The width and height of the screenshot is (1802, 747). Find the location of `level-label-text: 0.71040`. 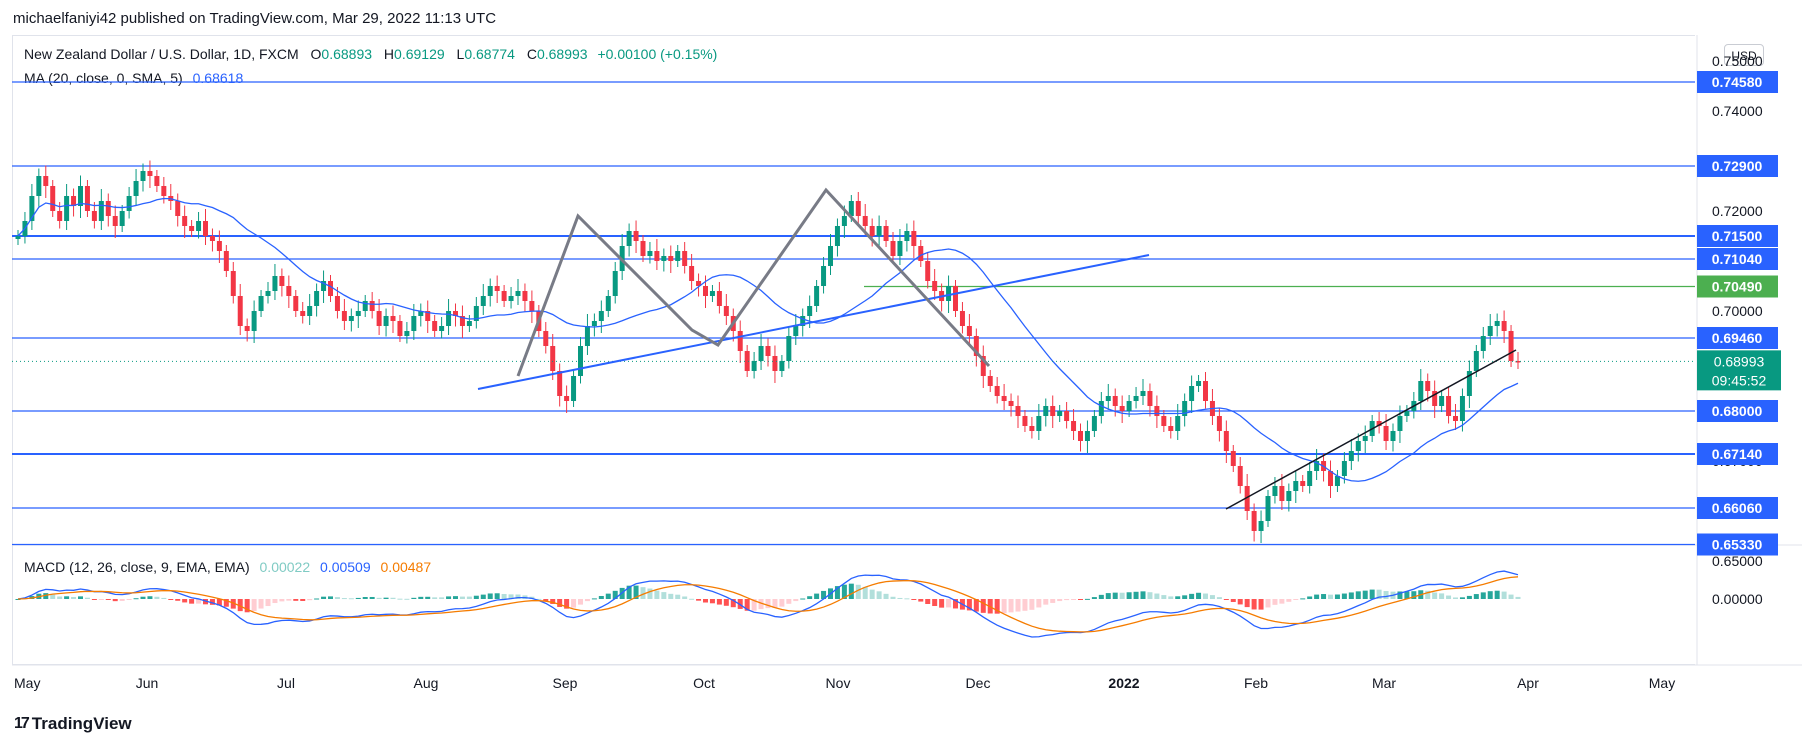

level-label-text: 0.71040 is located at coordinates (1737, 259).